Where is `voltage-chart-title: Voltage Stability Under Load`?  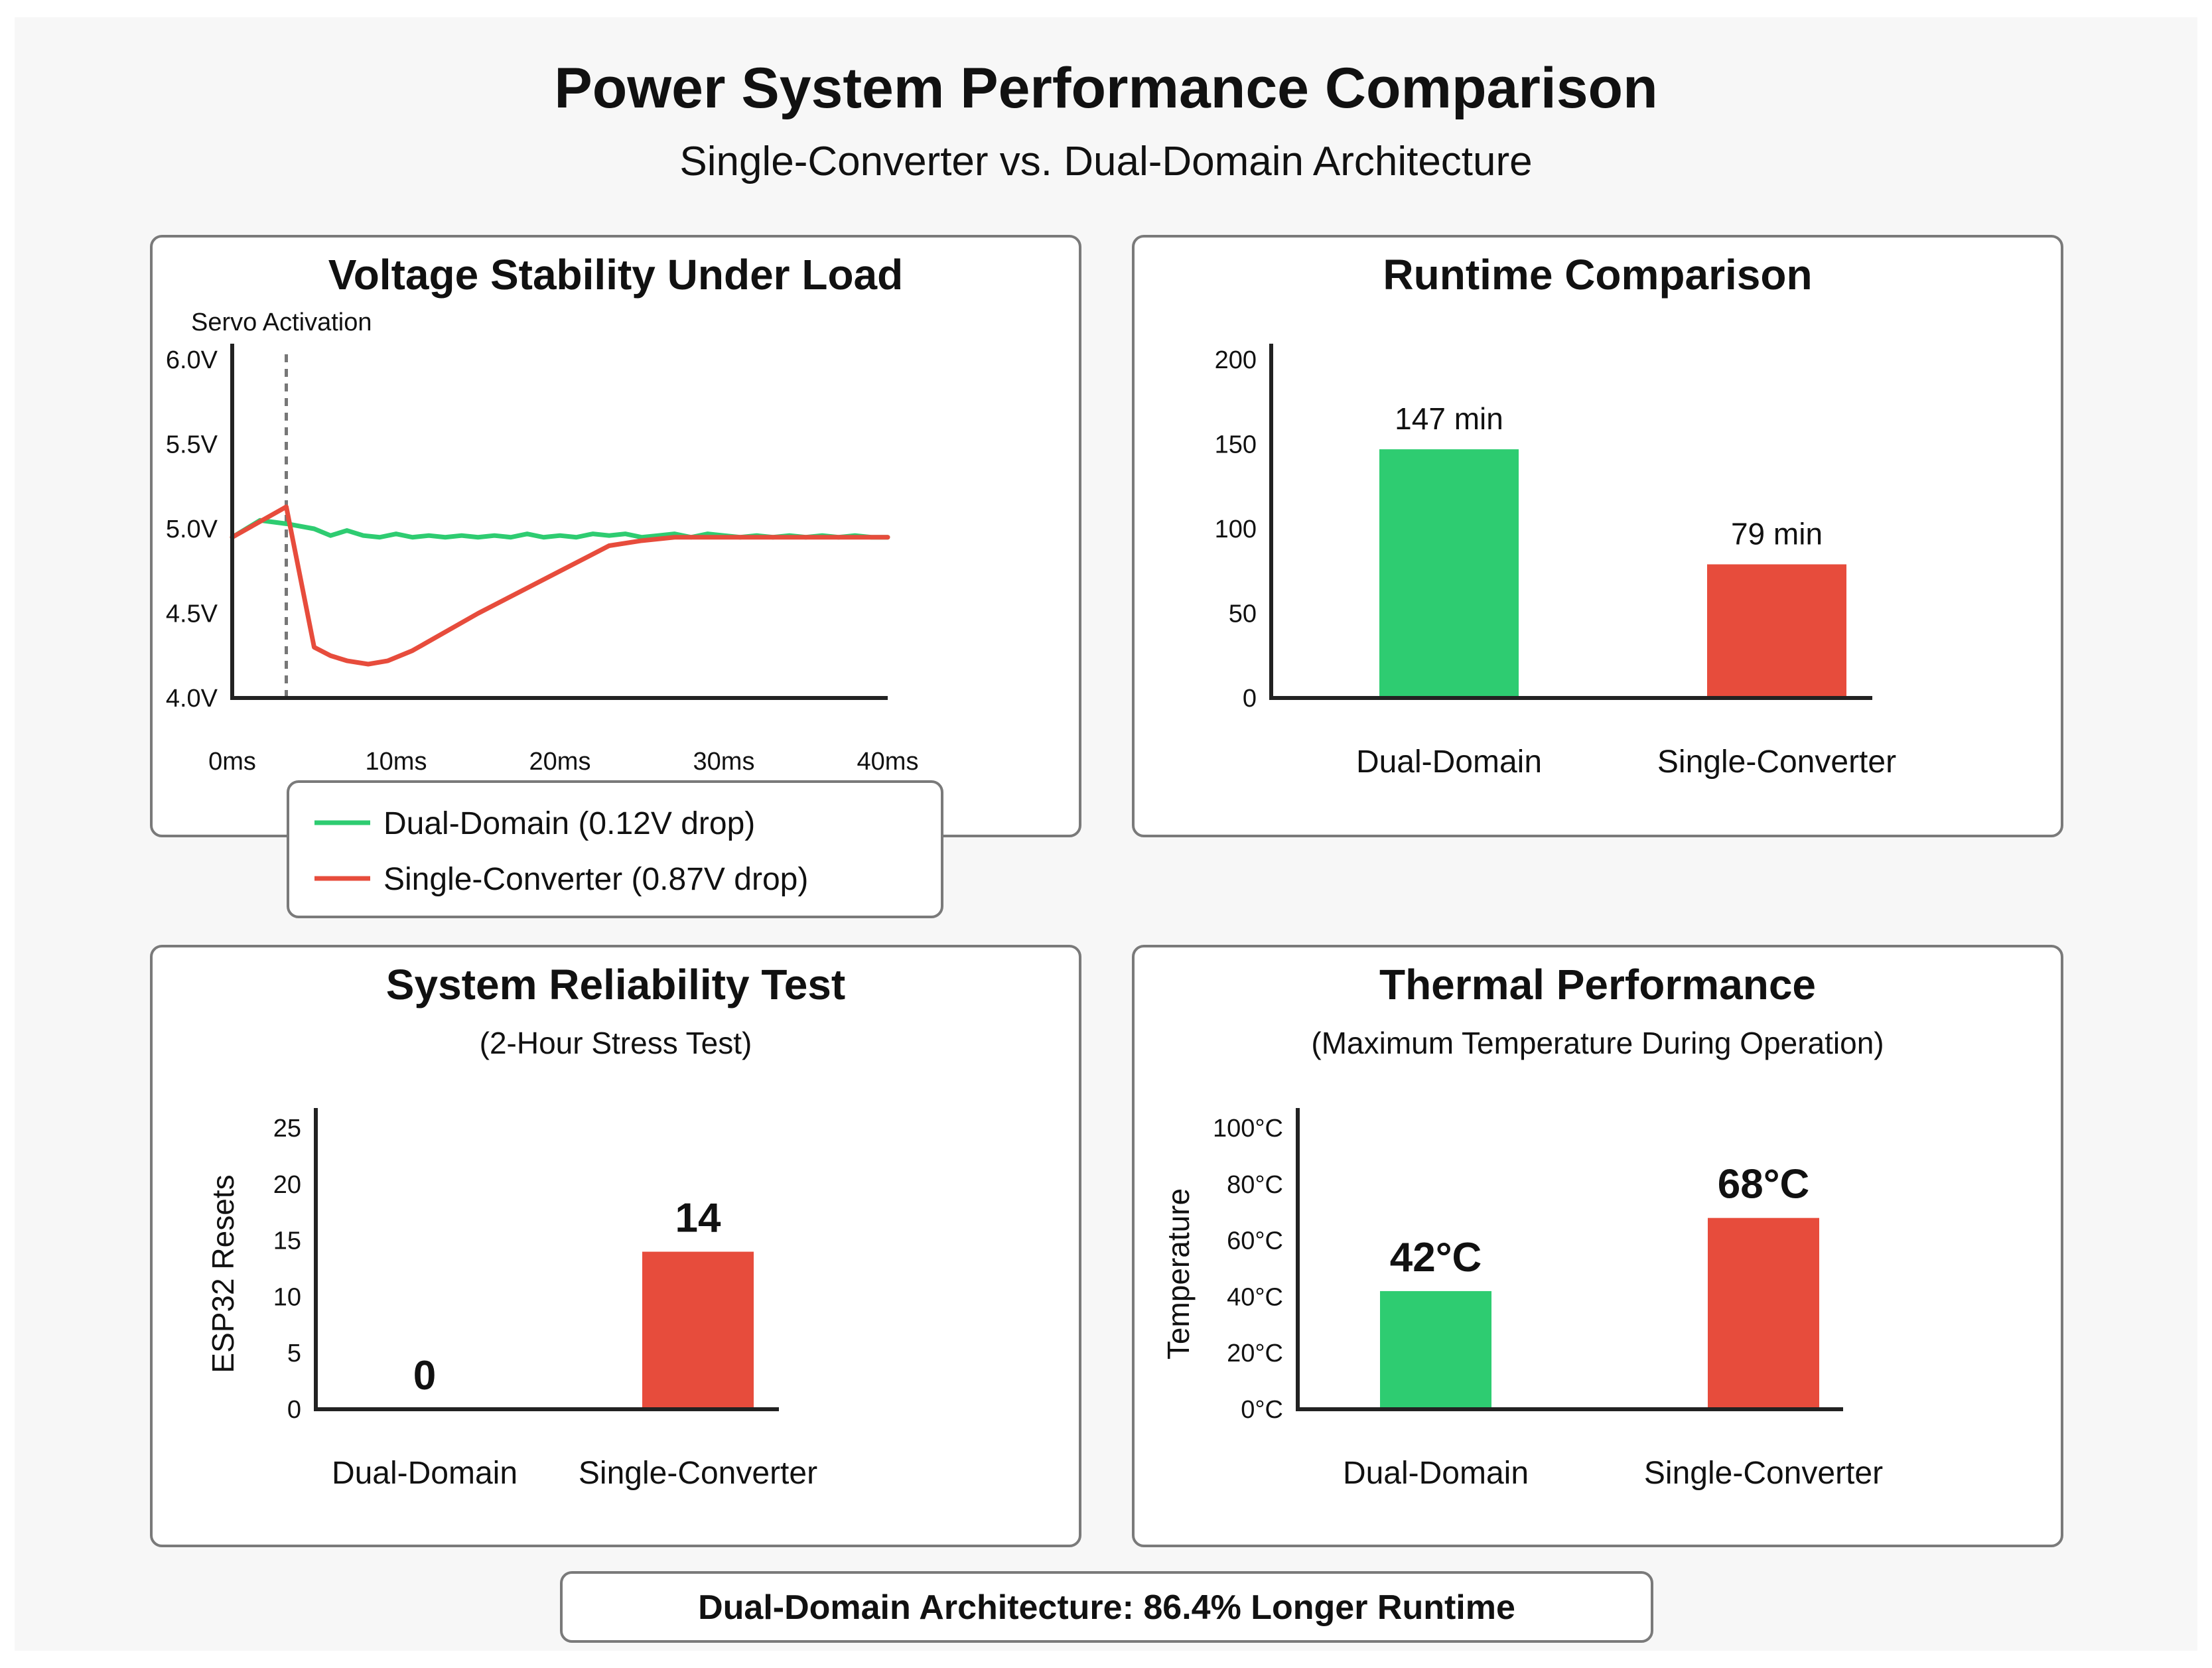 voltage-chart-title: Voltage Stability Under Load is located at coordinates (615, 275).